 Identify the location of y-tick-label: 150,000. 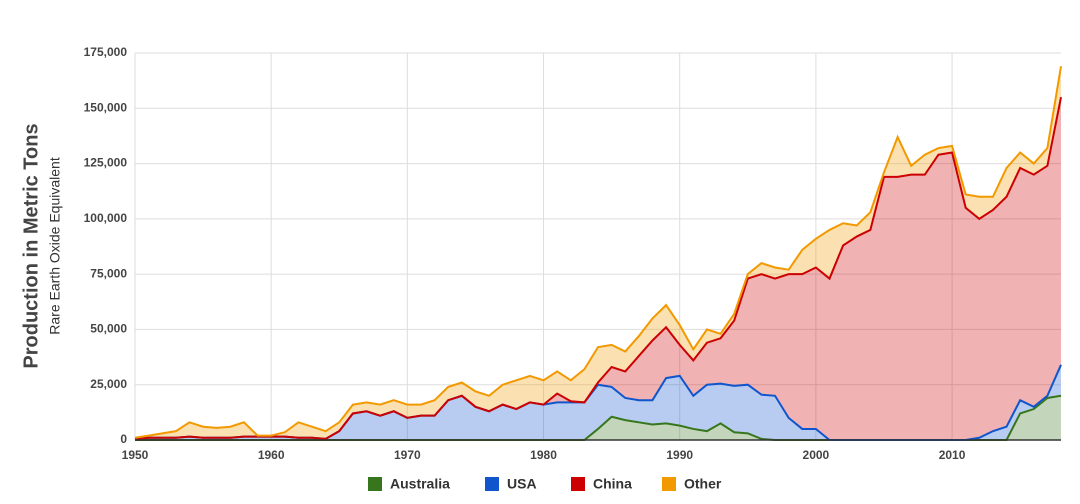
(106, 107).